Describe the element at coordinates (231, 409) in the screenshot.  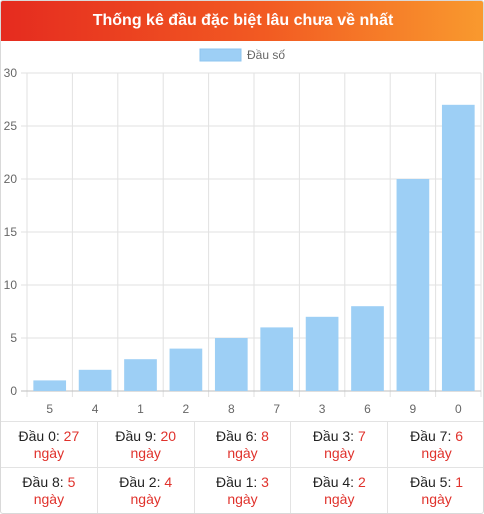
I see `x-tick-label: 8` at that location.